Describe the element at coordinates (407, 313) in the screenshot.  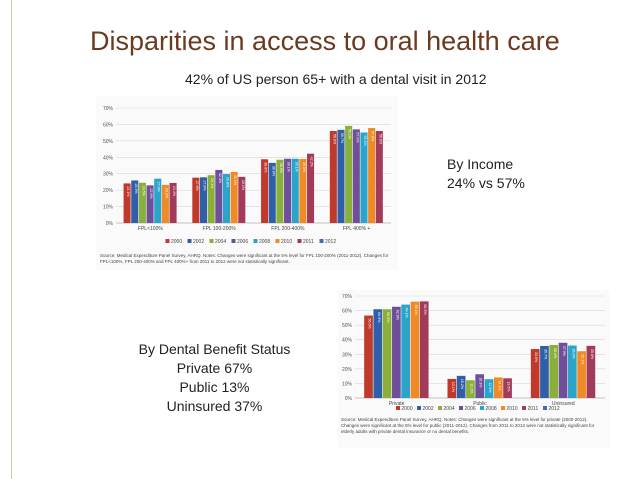
I see `benefit-chart-bar-value-label: 64.1%` at that location.